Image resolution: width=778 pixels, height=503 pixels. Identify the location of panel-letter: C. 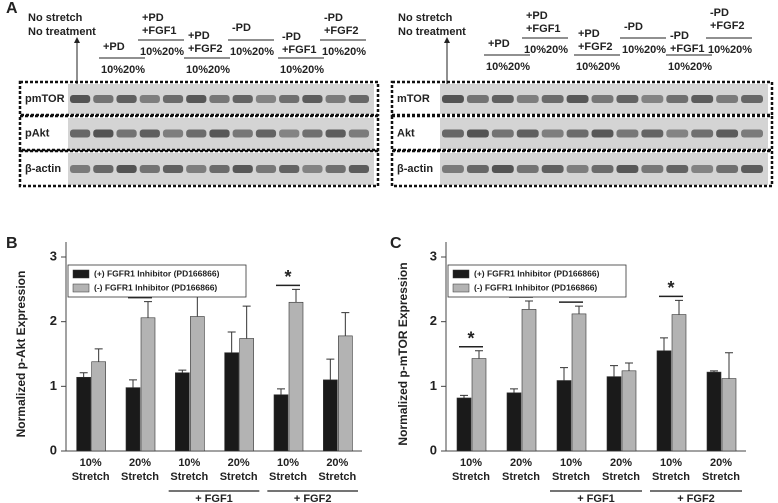
(396, 243).